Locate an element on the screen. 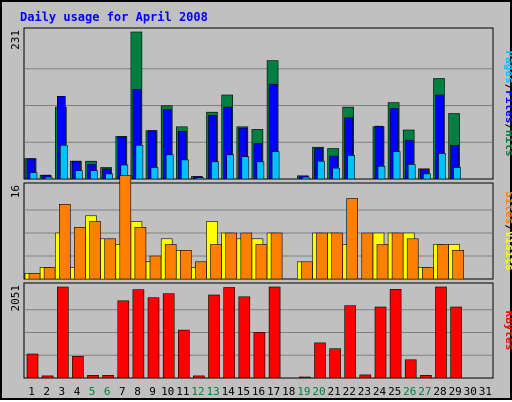  chart-title: Daily usage for April 2008 is located at coordinates (114, 17).